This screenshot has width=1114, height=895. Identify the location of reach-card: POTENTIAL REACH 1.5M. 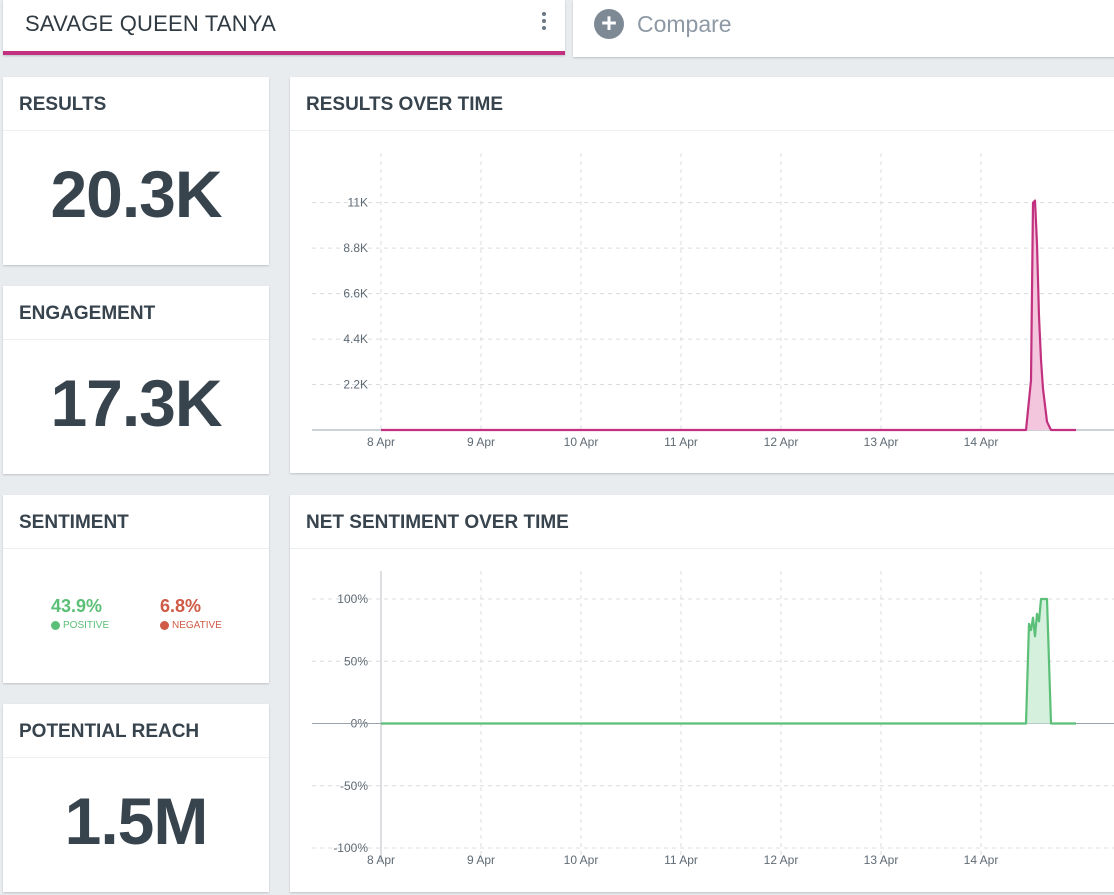
(136, 798).